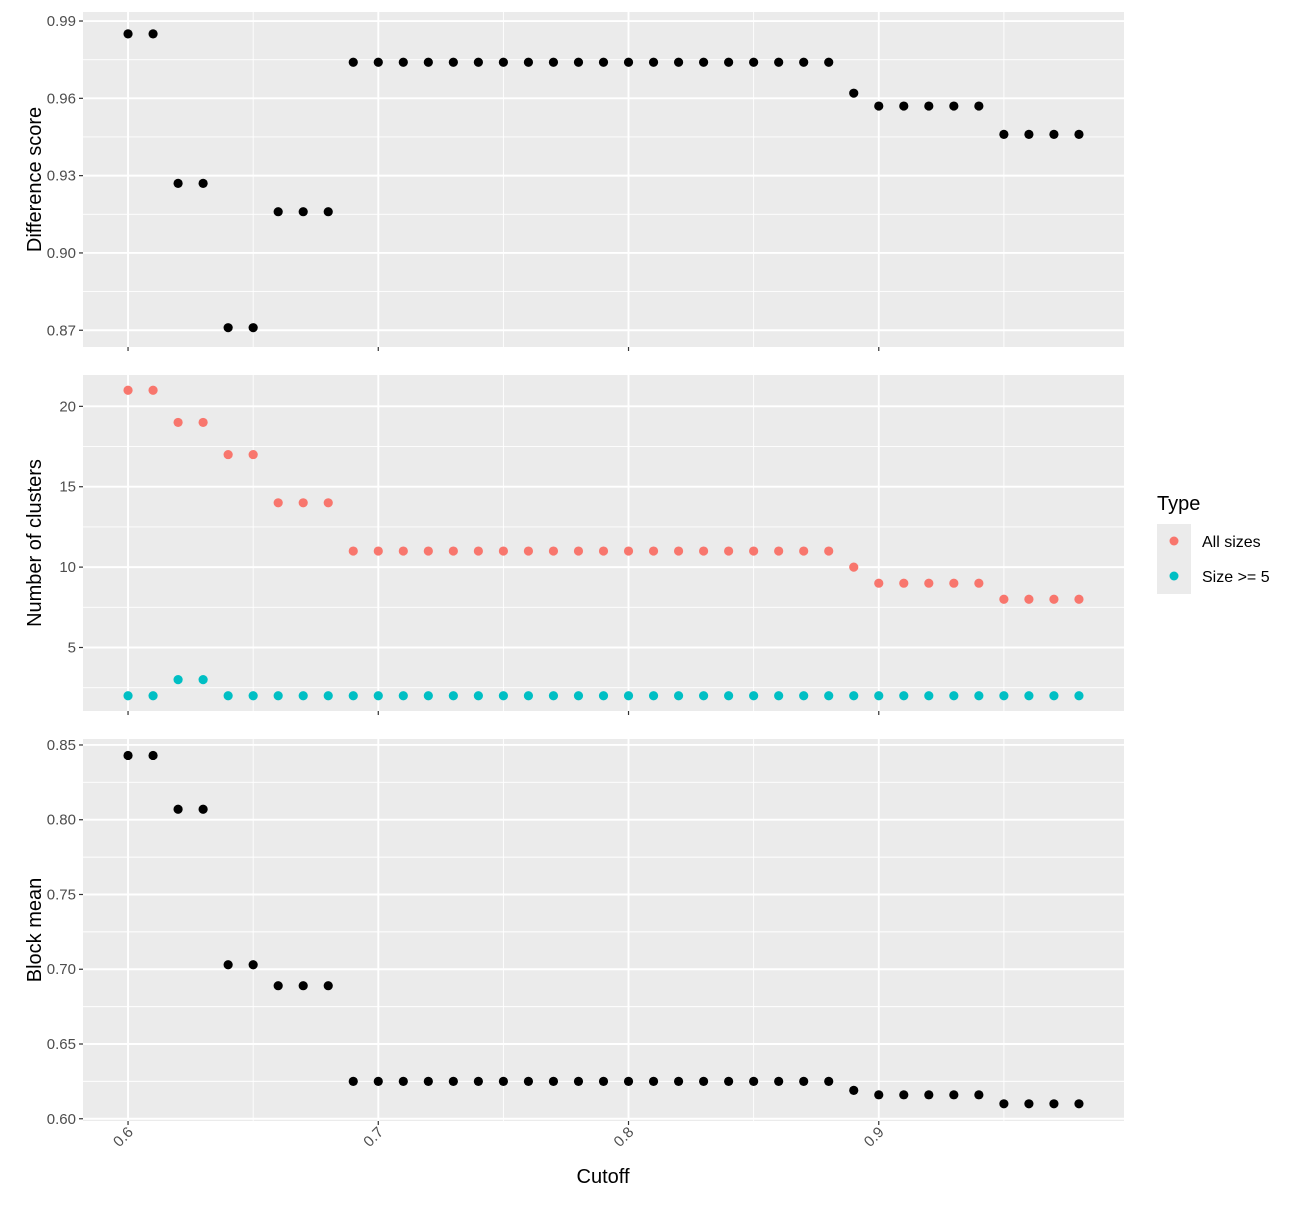 The image size is (1300, 1205). I want to click on x-axis: 0.6 0.7 0.8 0.9, so click(498, 1137).